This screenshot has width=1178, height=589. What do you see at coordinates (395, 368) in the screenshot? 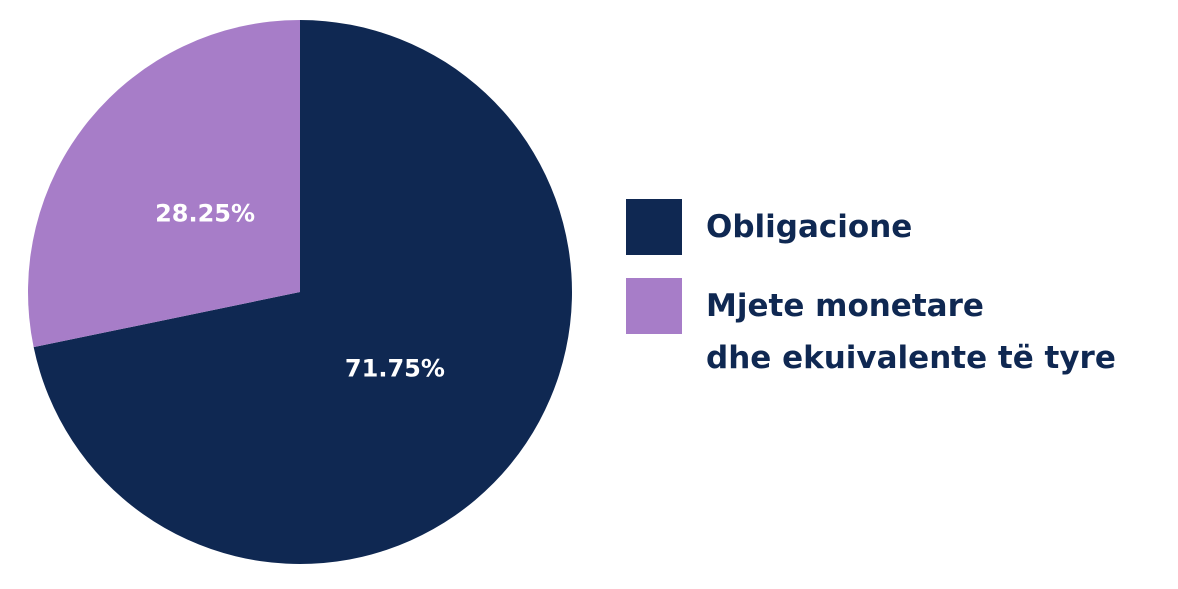
I see `slice-label: 71.75%` at bounding box center [395, 368].